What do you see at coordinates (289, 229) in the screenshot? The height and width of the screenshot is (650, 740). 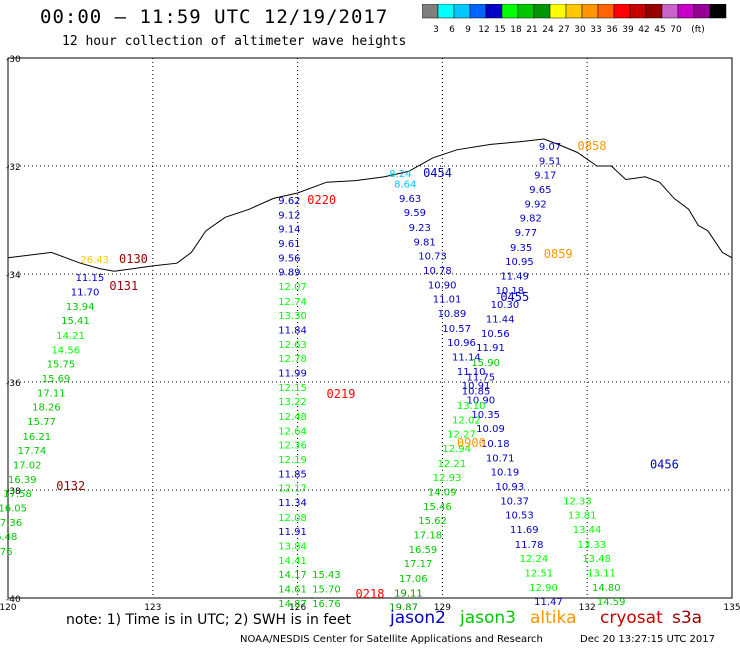 I see `wave-height-label: 9.14` at bounding box center [289, 229].